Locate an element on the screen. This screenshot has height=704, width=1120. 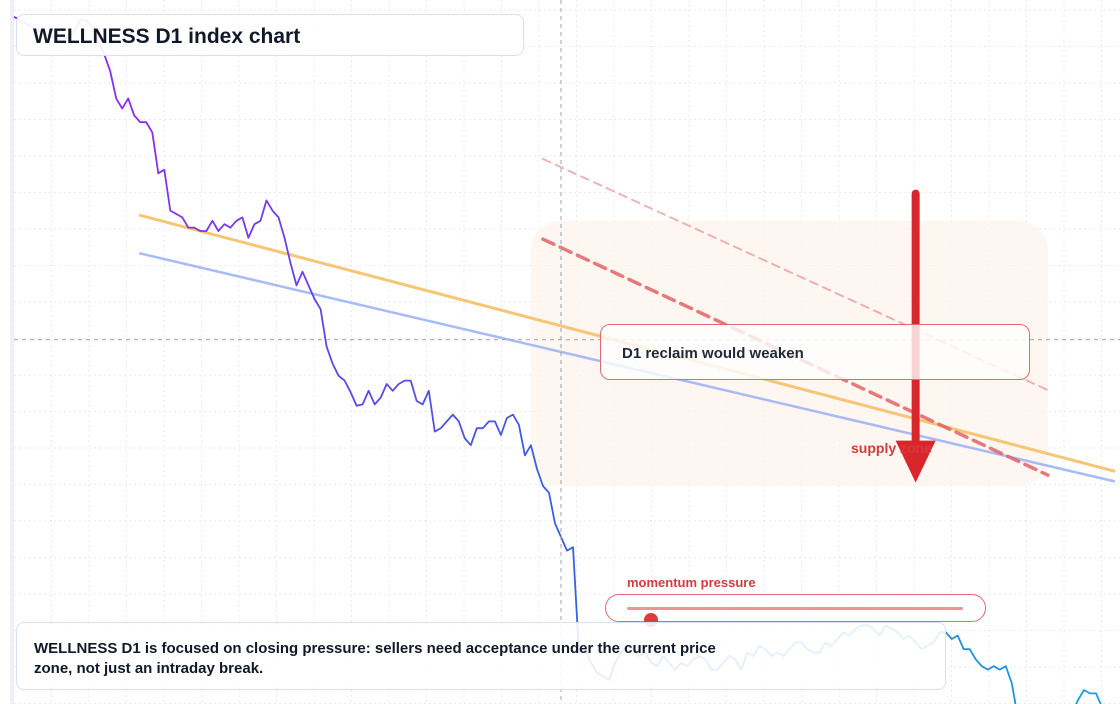
left-axis-strip is located at coordinates (12, 352).